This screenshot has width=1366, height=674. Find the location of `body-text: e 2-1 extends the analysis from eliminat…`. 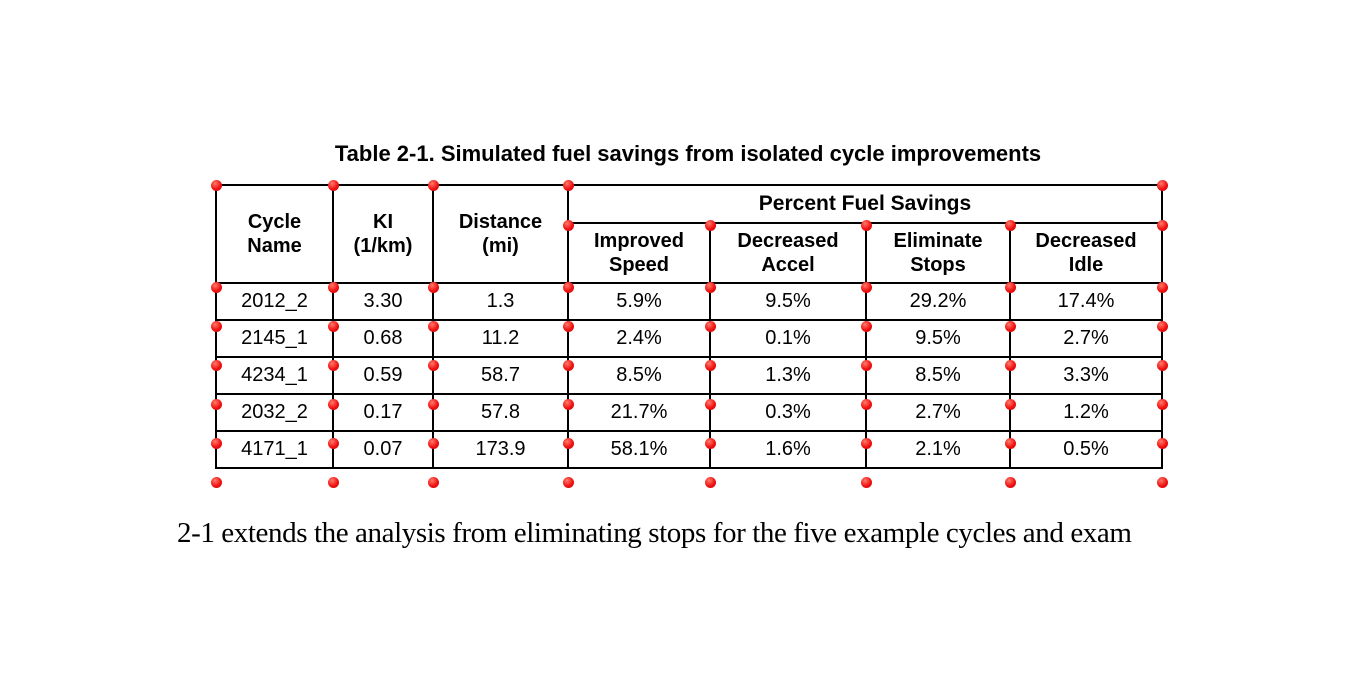

body-text: e 2-1 extends the analysis from eliminat… is located at coordinates (647, 533).